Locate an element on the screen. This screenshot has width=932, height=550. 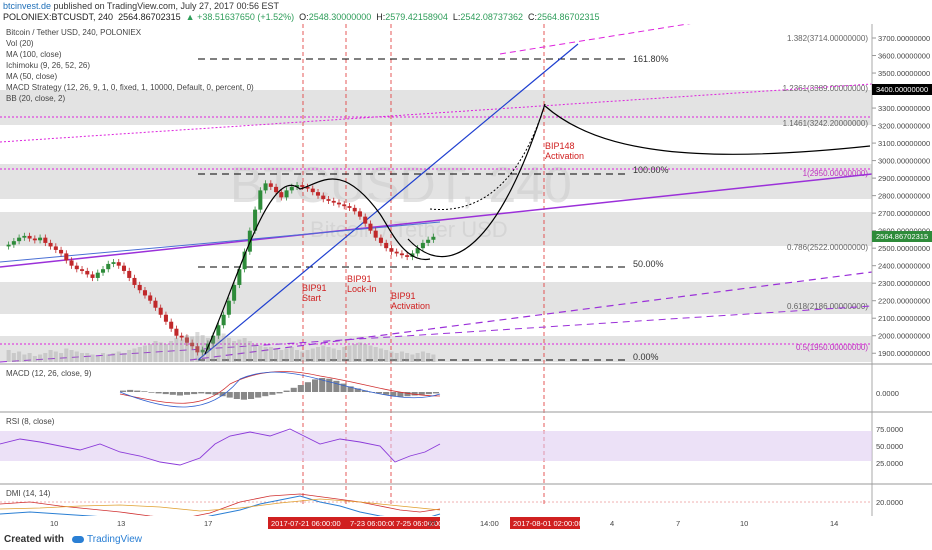
legend-item: MA (50, close) is located at coordinates (31, 76).